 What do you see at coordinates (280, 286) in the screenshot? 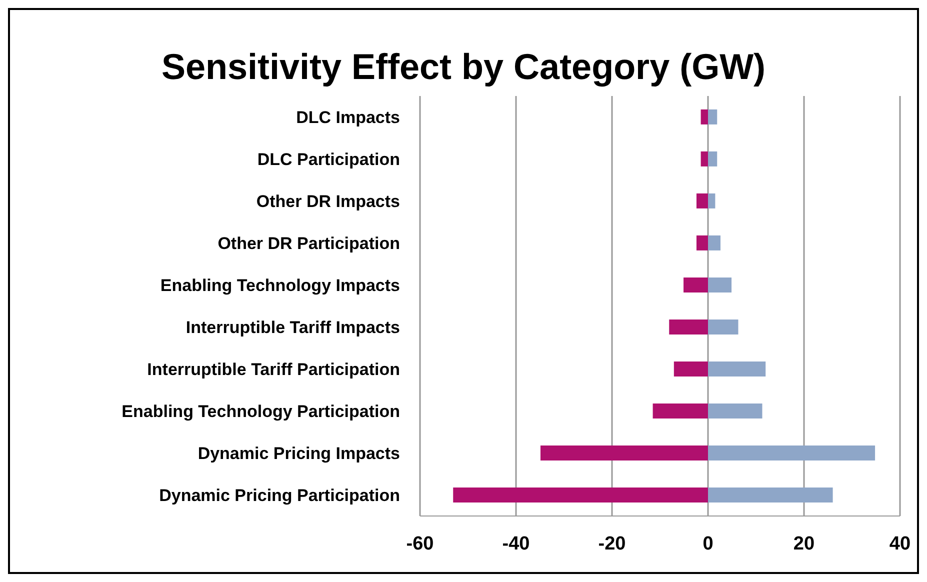
I see `y-tick-label: Enabling Technology Impacts` at bounding box center [280, 286].